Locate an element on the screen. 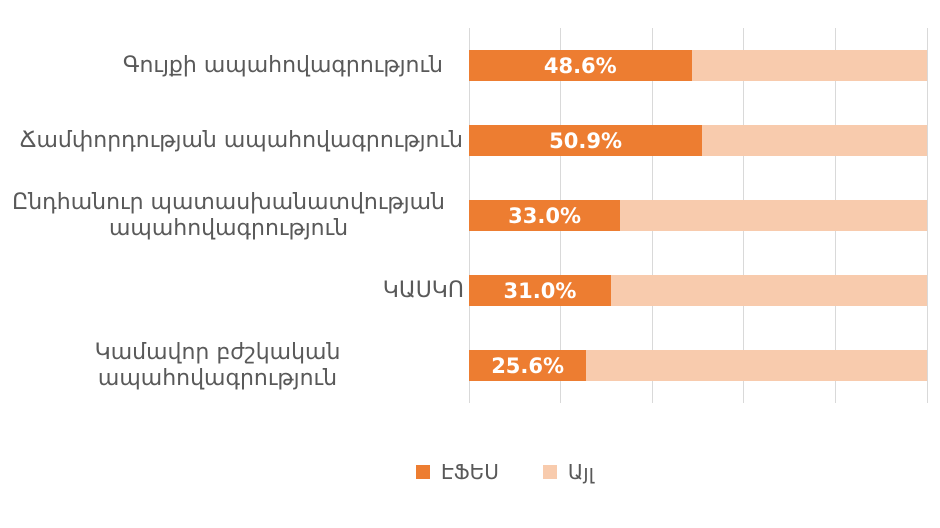 The width and height of the screenshot is (940, 528). bar-segment-efes: 31.0% is located at coordinates (540, 290).